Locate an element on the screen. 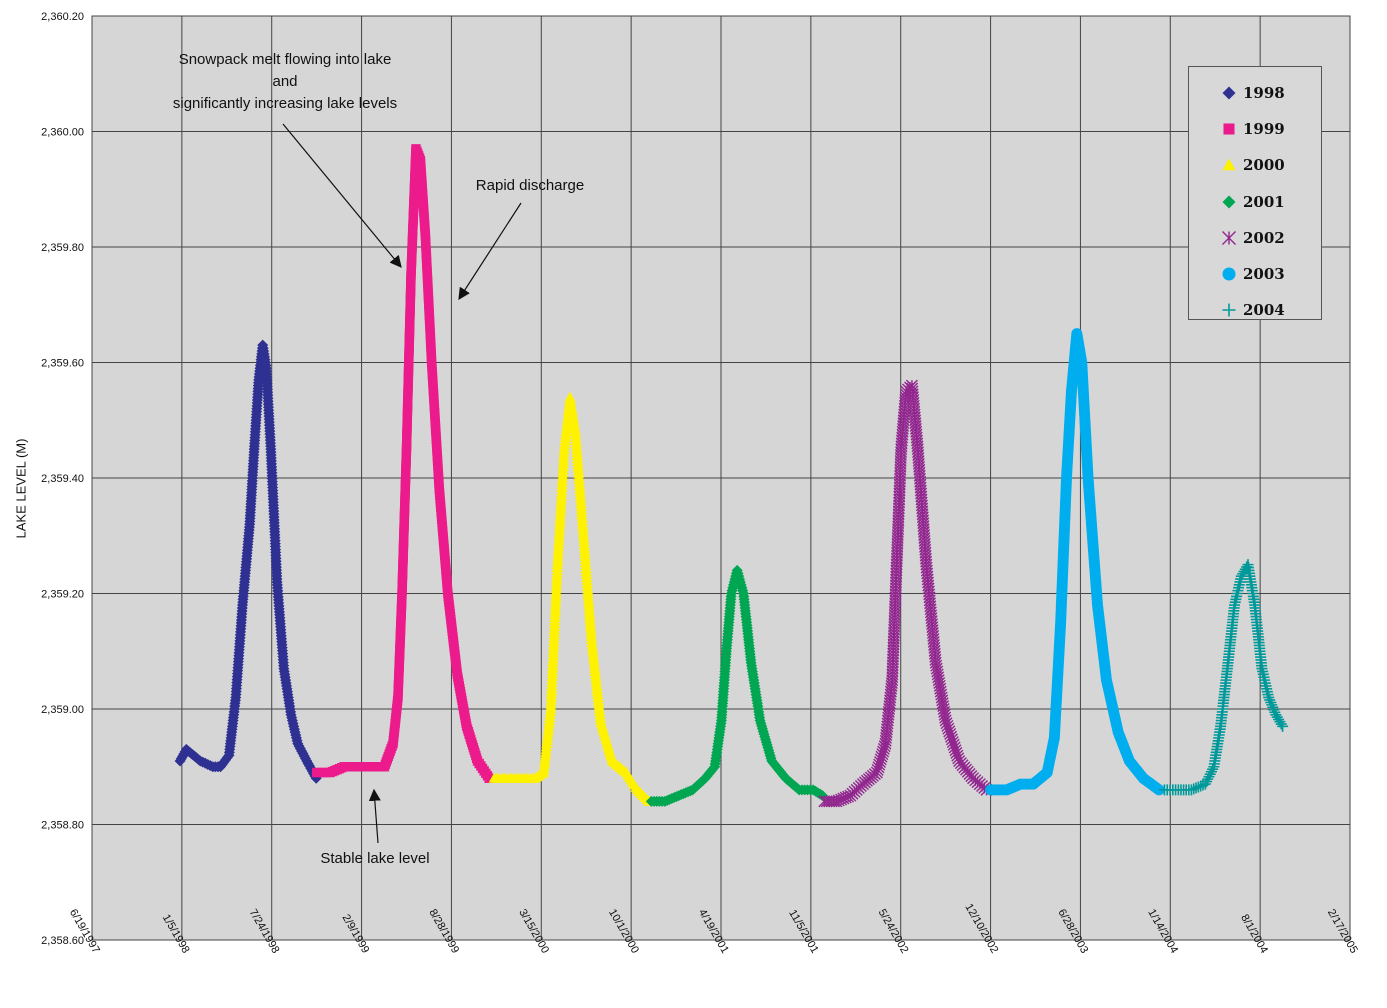 Image resolution: width=1387 pixels, height=1008 pixels. legend-label: 2003 is located at coordinates (1264, 274).